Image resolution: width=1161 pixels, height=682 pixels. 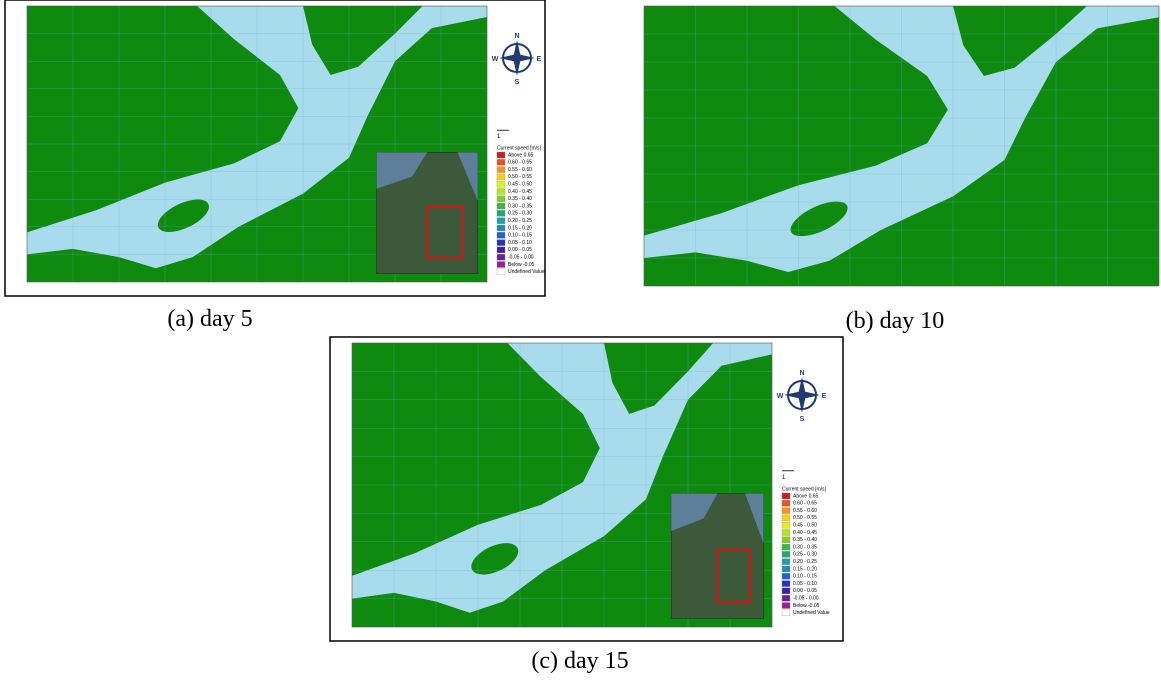 I want to click on panel-caption: (c) day 15, so click(x=579, y=661).